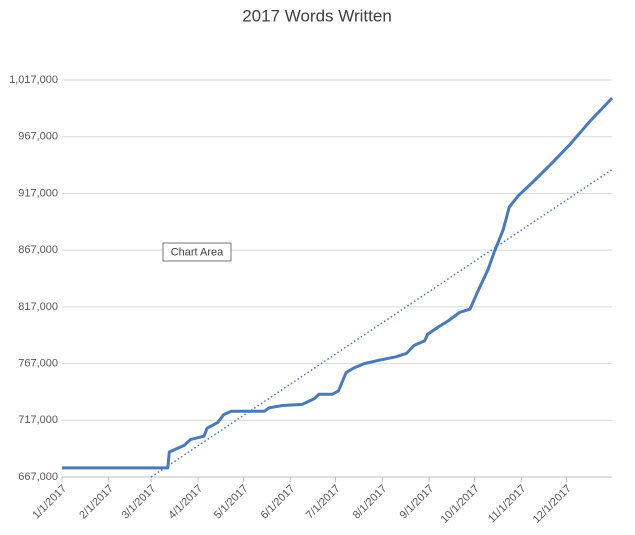 This screenshot has width=635, height=535. What do you see at coordinates (96, 502) in the screenshot?
I see `x-tick-label: 2/1/2017` at bounding box center [96, 502].